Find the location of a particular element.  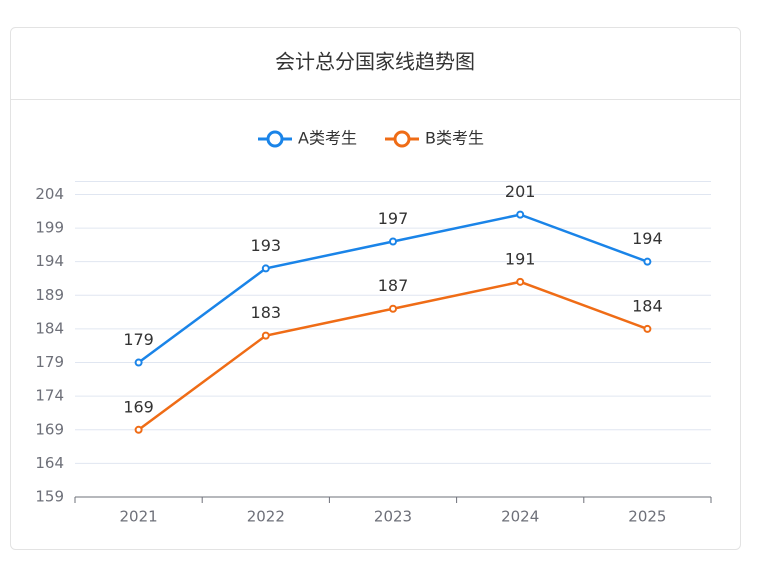

x-tick-label: 2024 is located at coordinates (520, 517).